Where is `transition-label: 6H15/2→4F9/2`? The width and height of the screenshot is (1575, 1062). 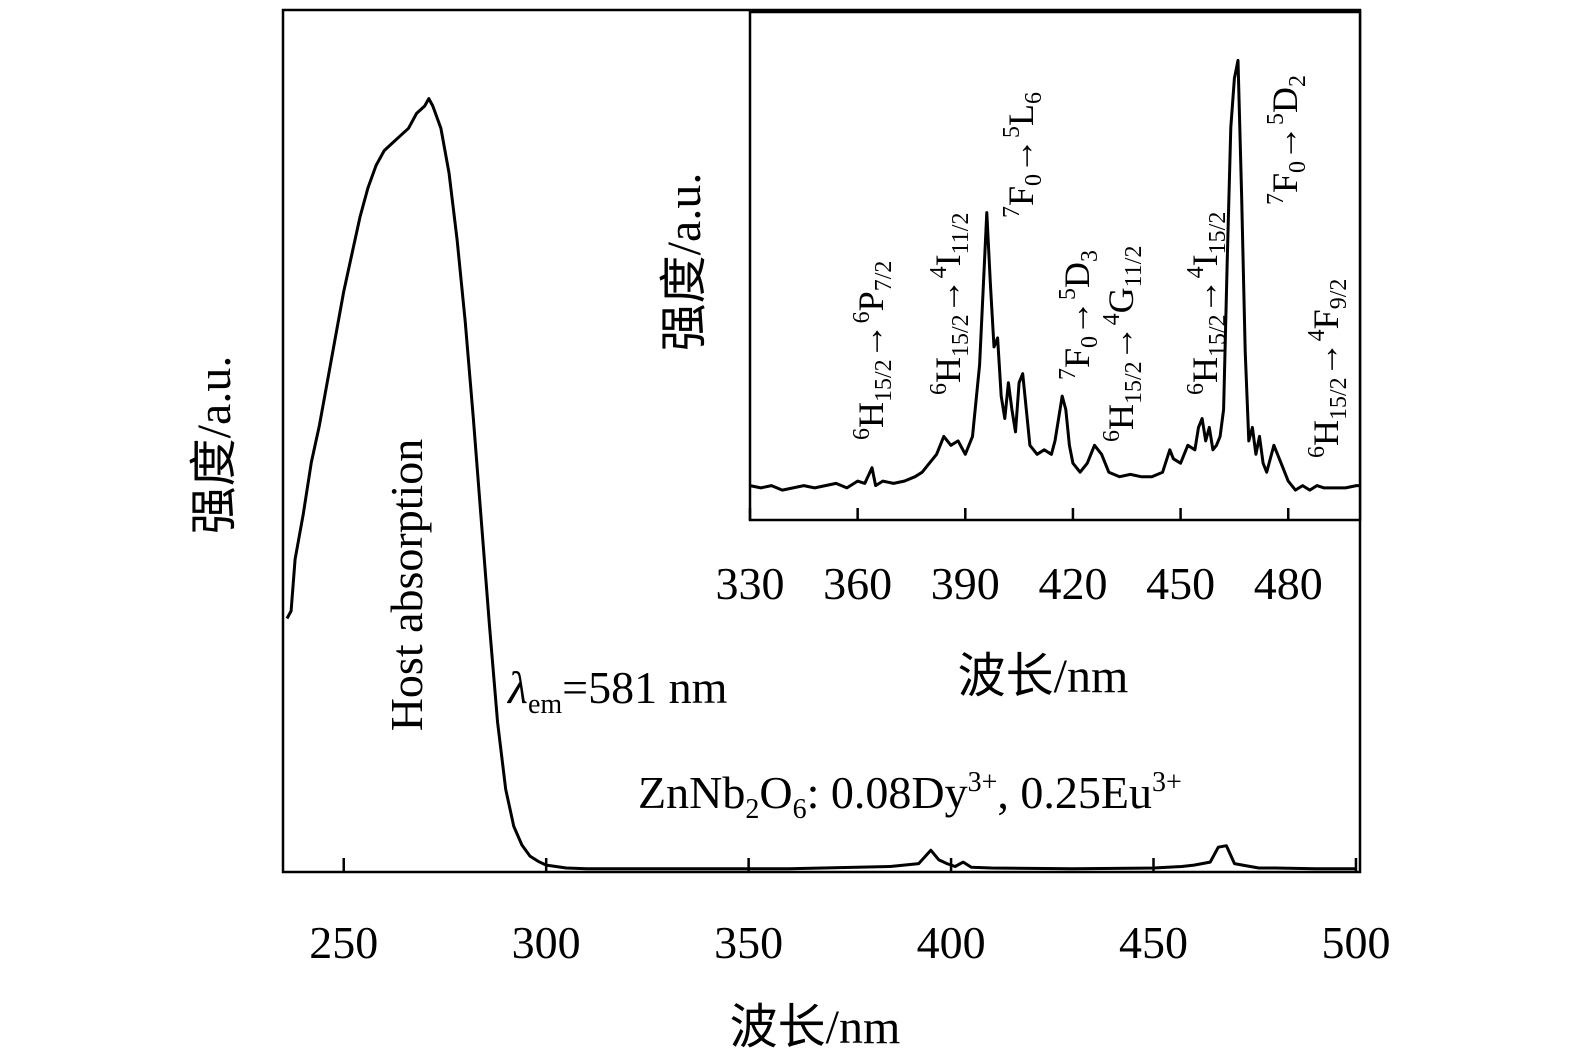 transition-label: 6H15/2→4F9/2 is located at coordinates (1328, 368).